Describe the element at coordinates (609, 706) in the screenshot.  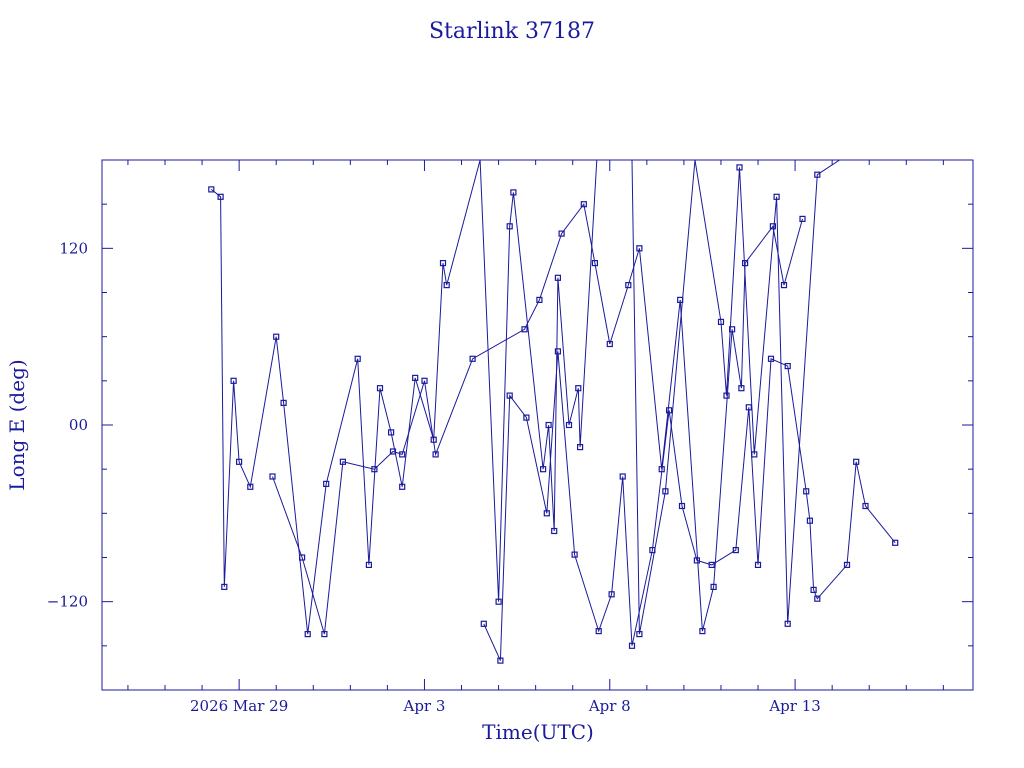
I see `x-tick-label: Apr 8` at that location.